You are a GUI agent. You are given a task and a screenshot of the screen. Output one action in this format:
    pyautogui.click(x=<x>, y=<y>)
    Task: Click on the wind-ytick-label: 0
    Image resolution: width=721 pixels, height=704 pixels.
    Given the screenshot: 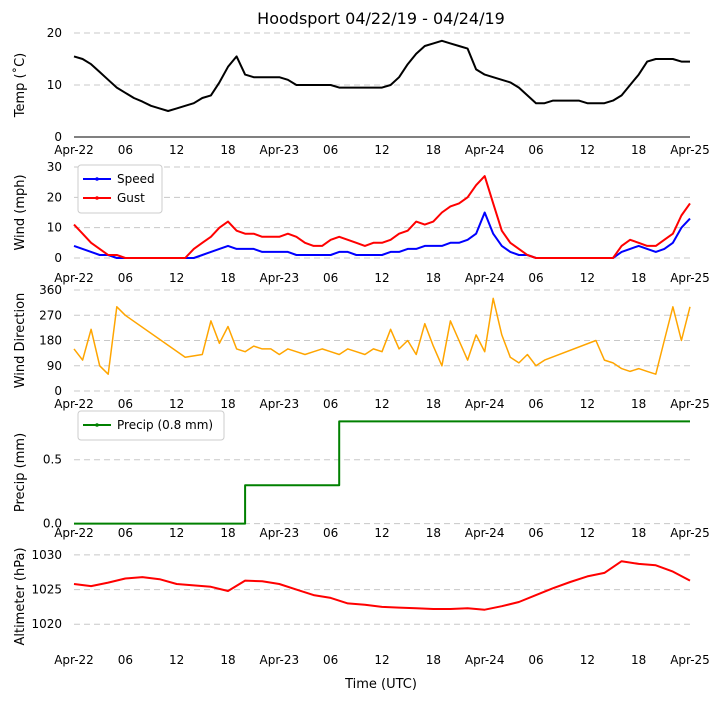 What is the action you would take?
    pyautogui.click(x=58, y=258)
    